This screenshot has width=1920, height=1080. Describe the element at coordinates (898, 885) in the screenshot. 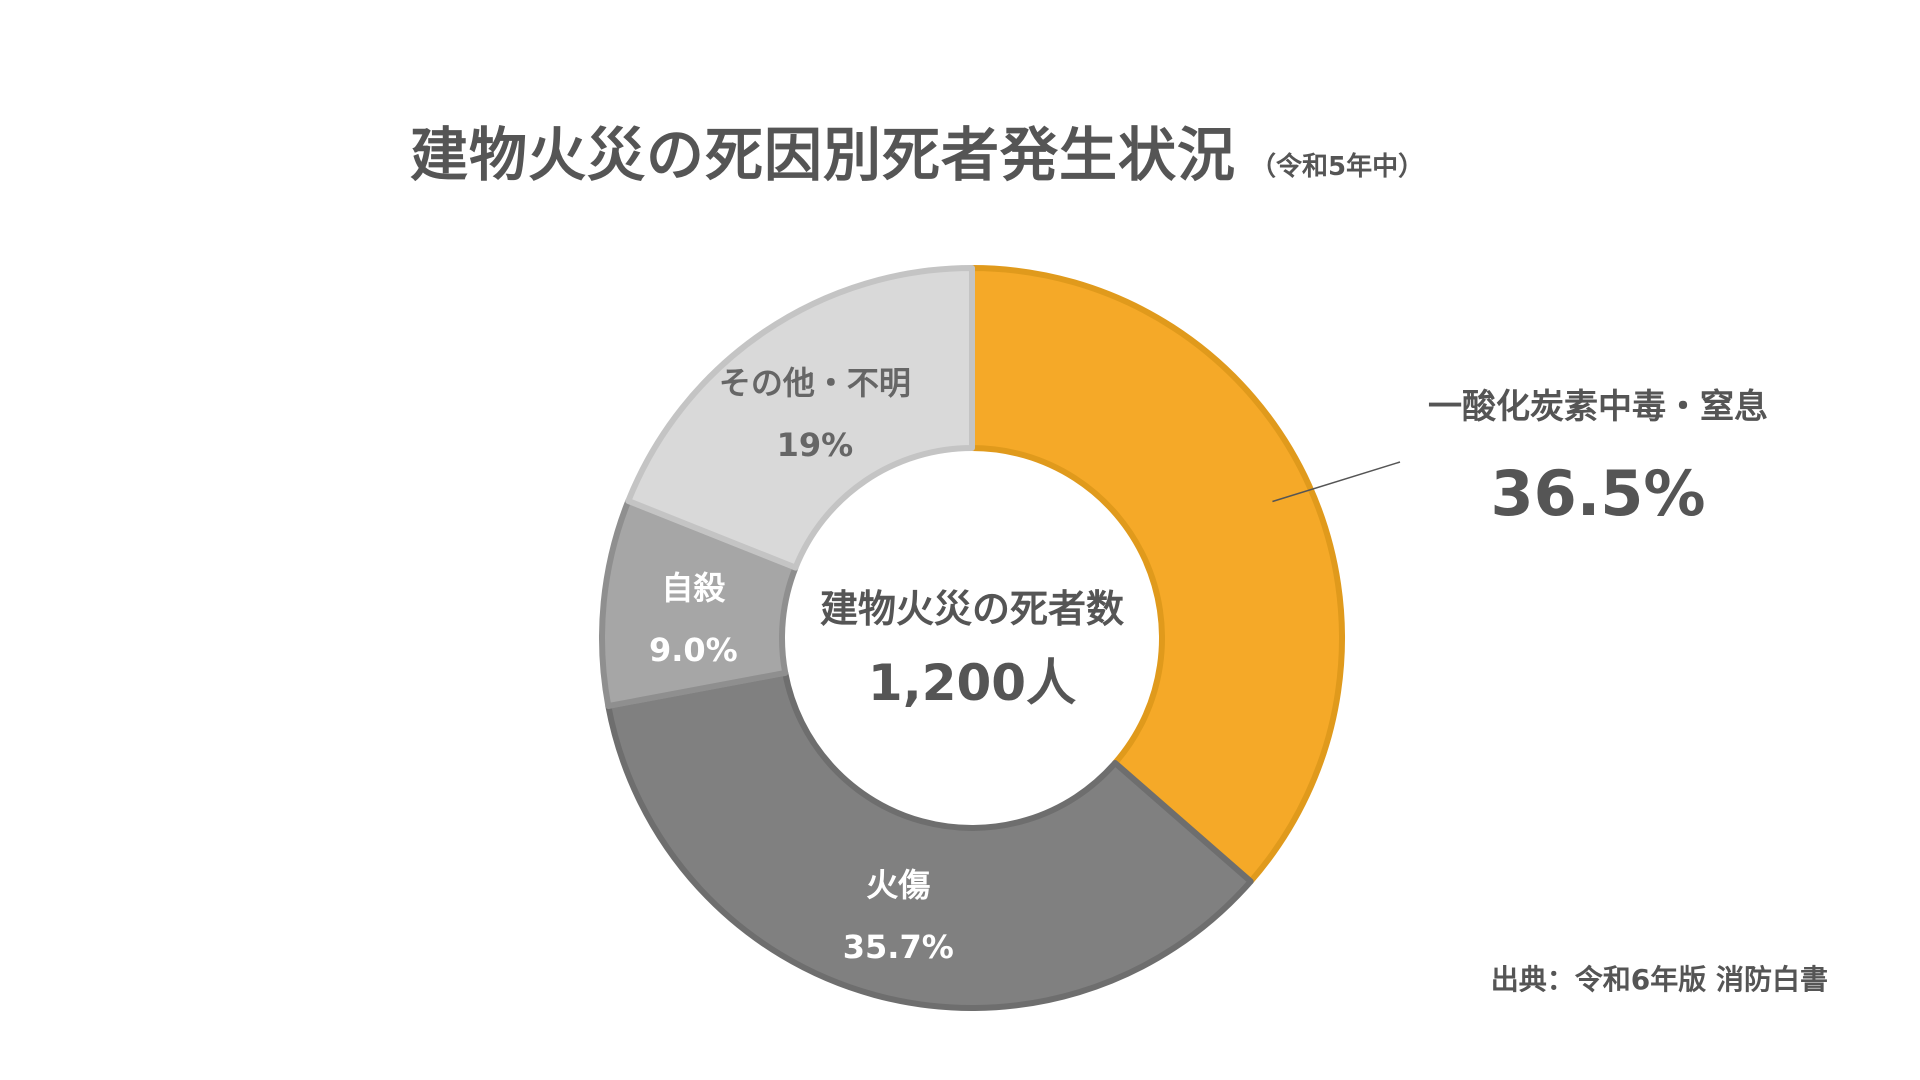

I see `slice-label: 火傷` at that location.